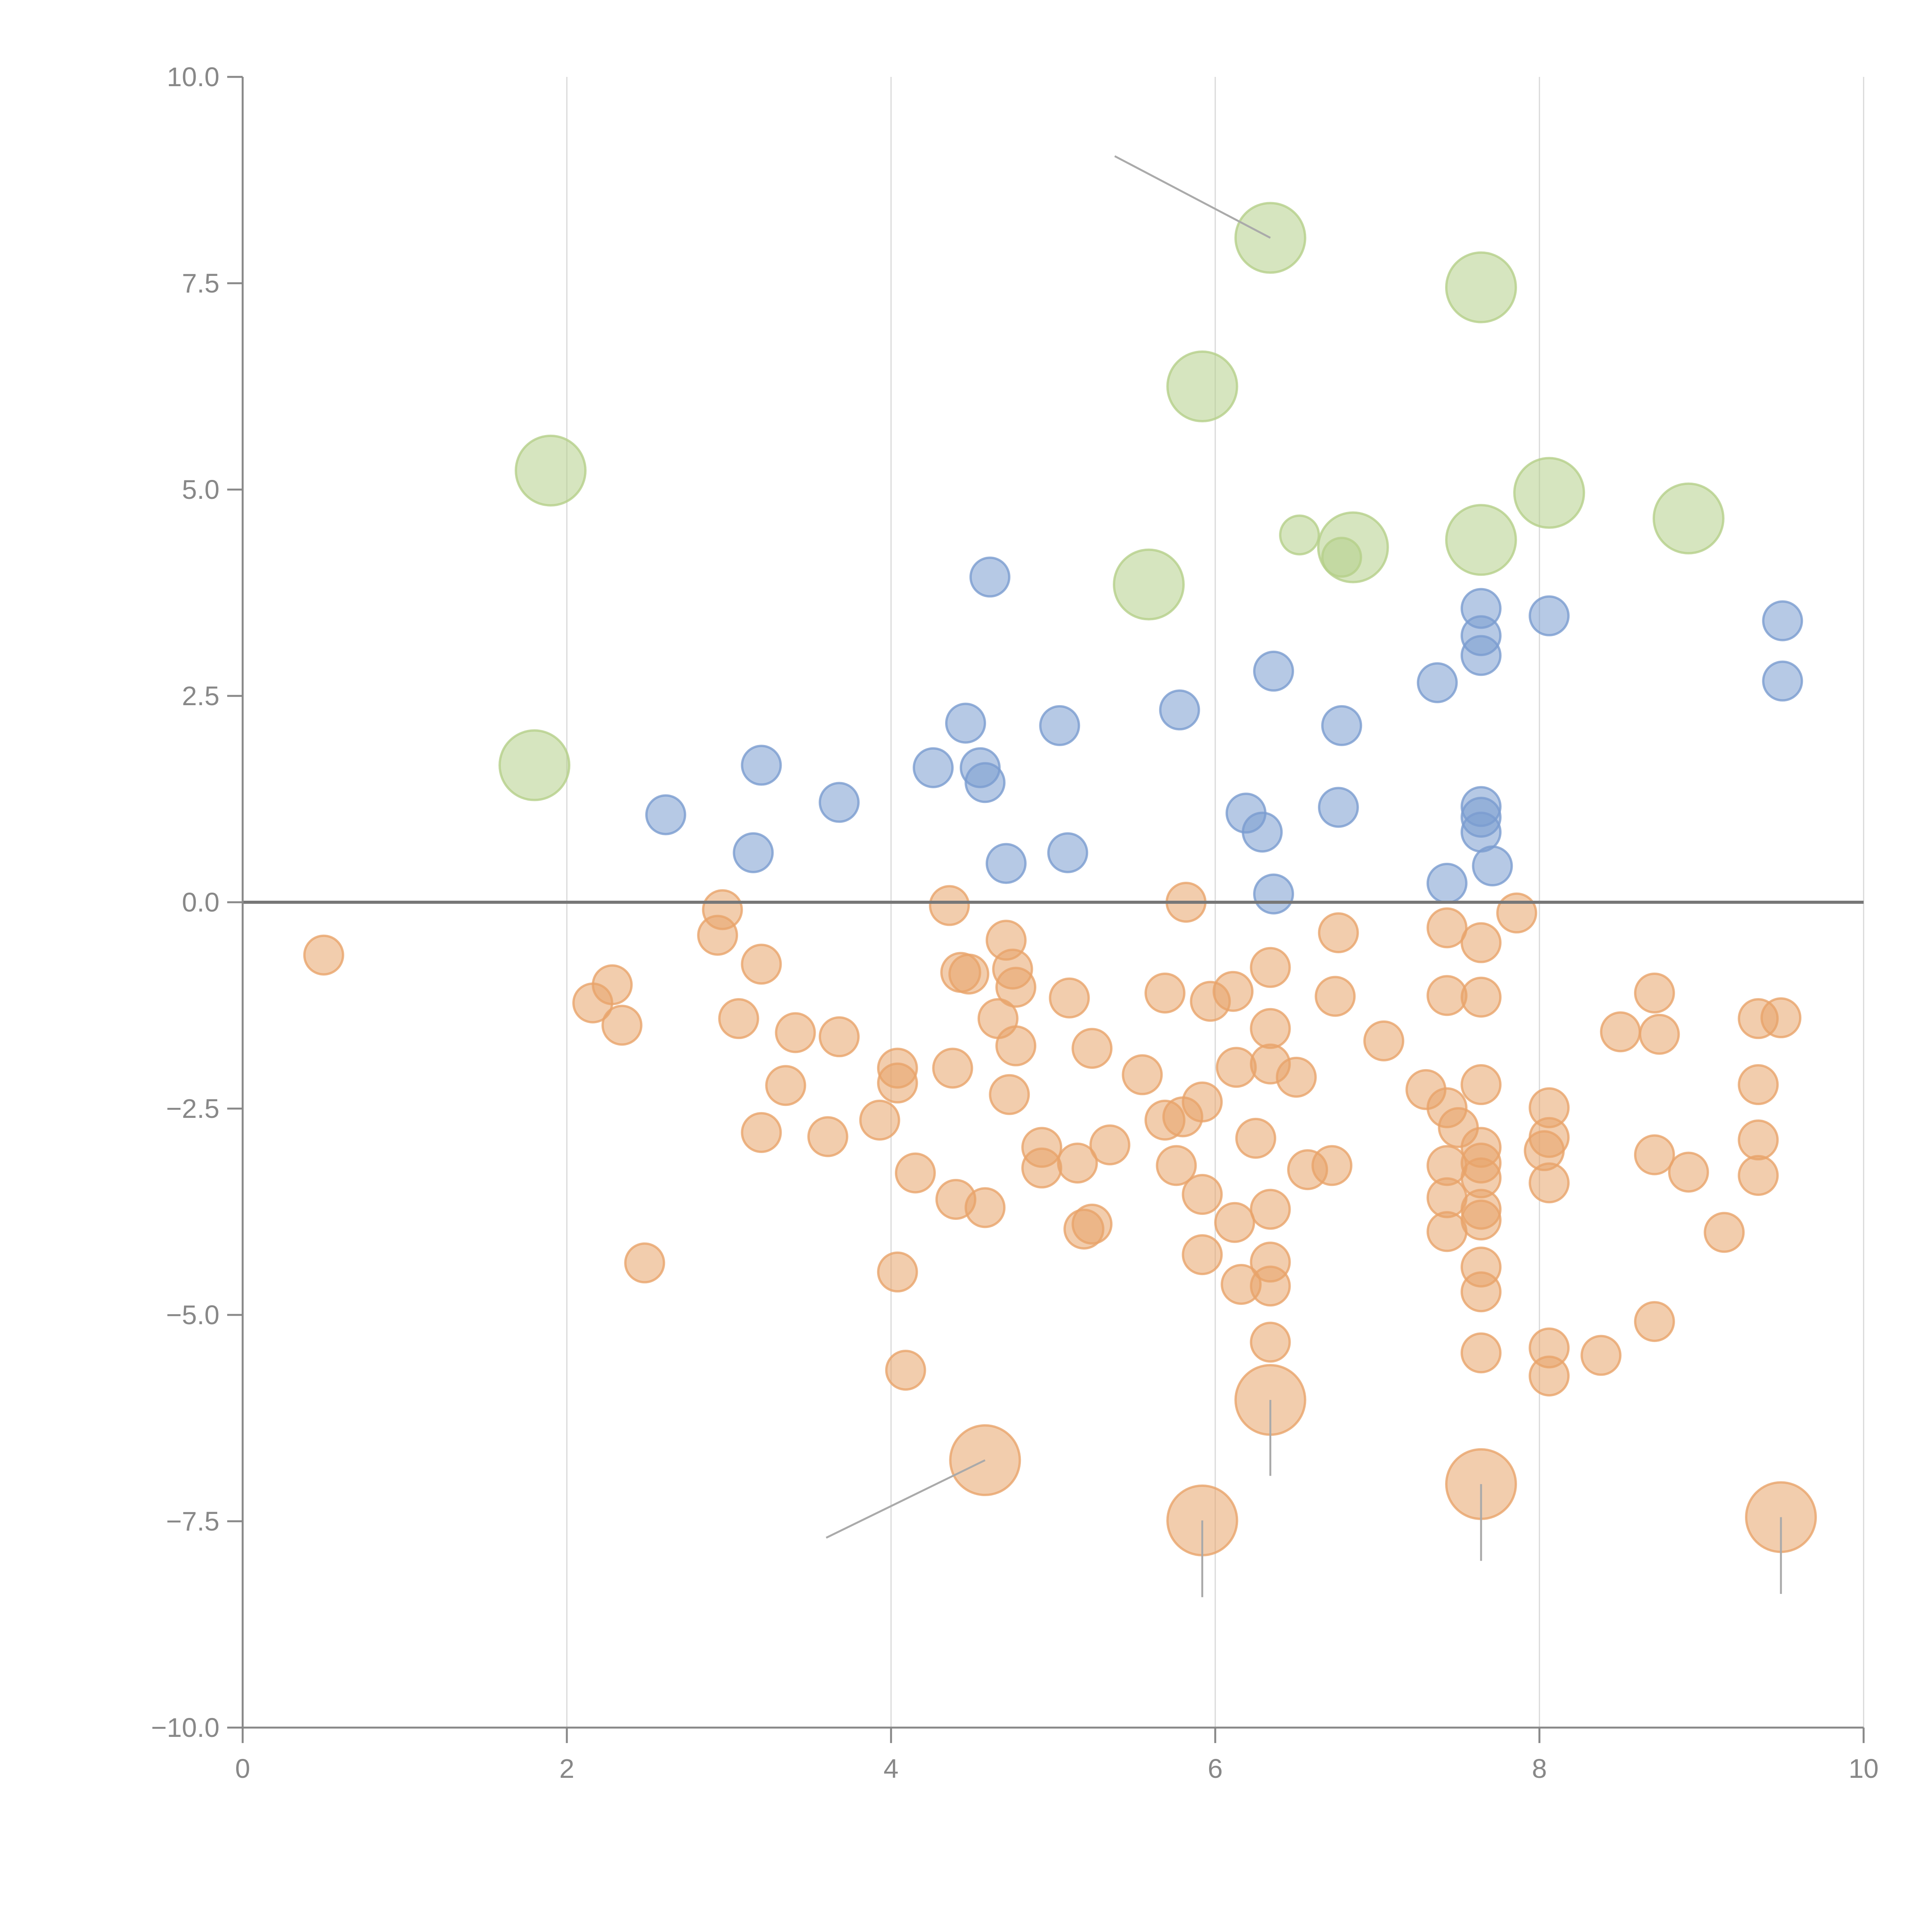 This screenshot has width=1932, height=1932. I want to click on y-tick-label: 10.0, so click(193, 77).